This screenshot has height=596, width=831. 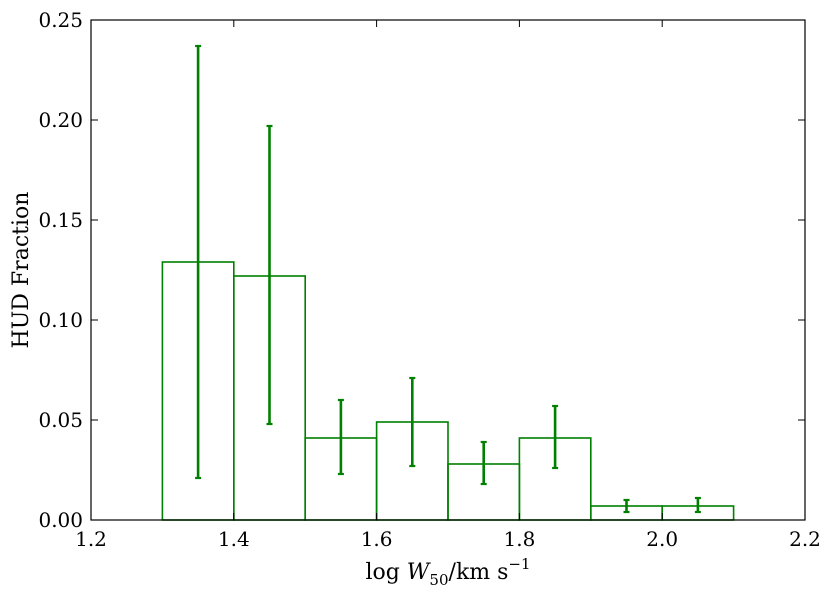 What do you see at coordinates (448, 539) in the screenshot?
I see `x-tick-labels: 1.2 1.4 1.6 1.8 2.0 2.2` at bounding box center [448, 539].